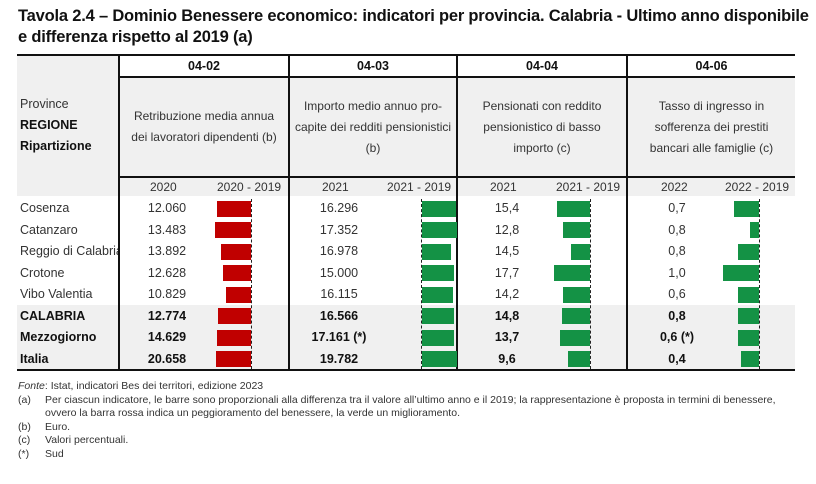 This screenshot has width=816, height=484. What do you see at coordinates (674, 187) in the screenshot?
I see `year-04-06: 2022` at bounding box center [674, 187].